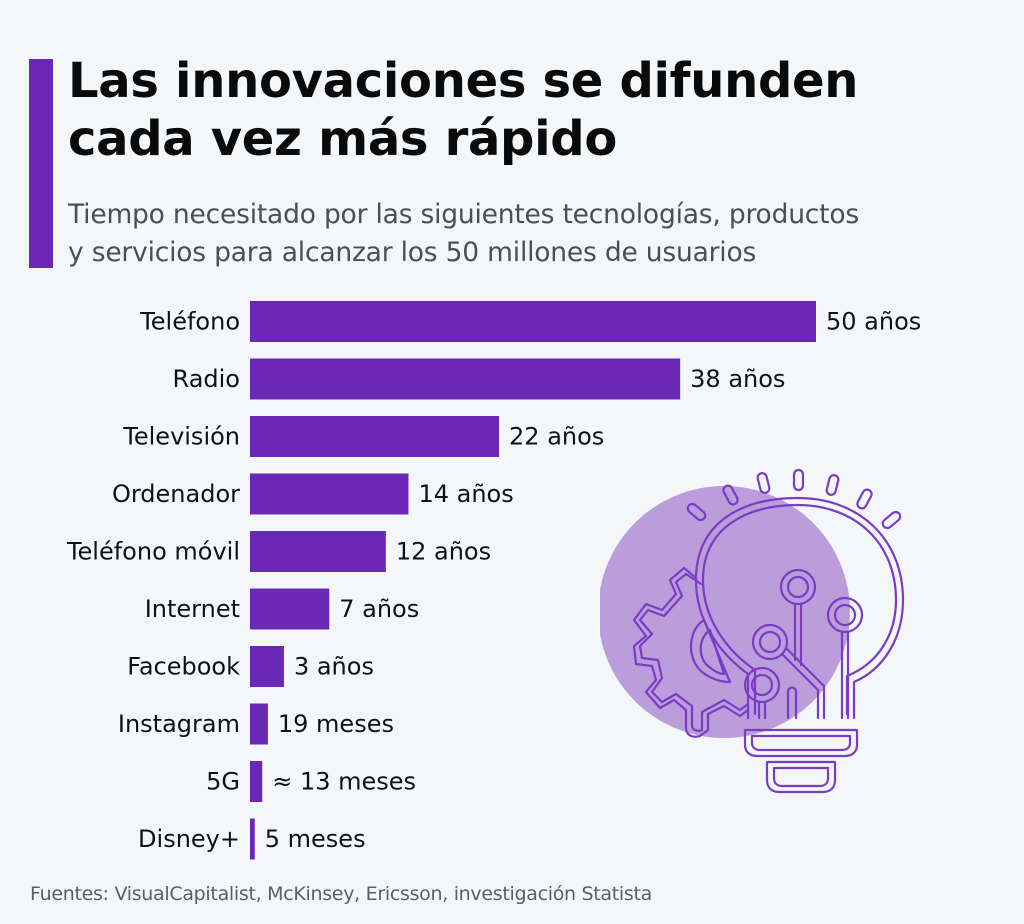 The image size is (1024, 924). What do you see at coordinates (179, 724) in the screenshot?
I see `category-label: Instagram` at bounding box center [179, 724].